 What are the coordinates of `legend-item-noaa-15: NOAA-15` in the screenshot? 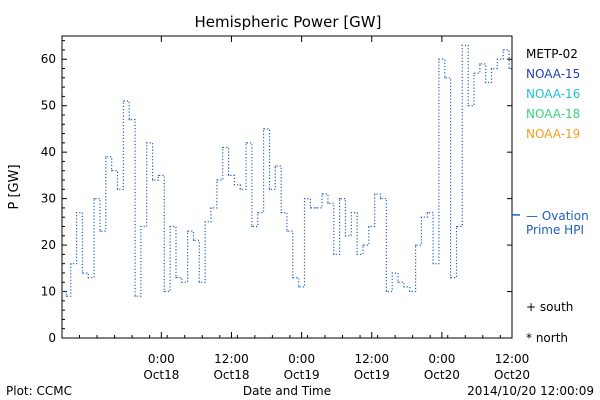 It's located at (553, 74).